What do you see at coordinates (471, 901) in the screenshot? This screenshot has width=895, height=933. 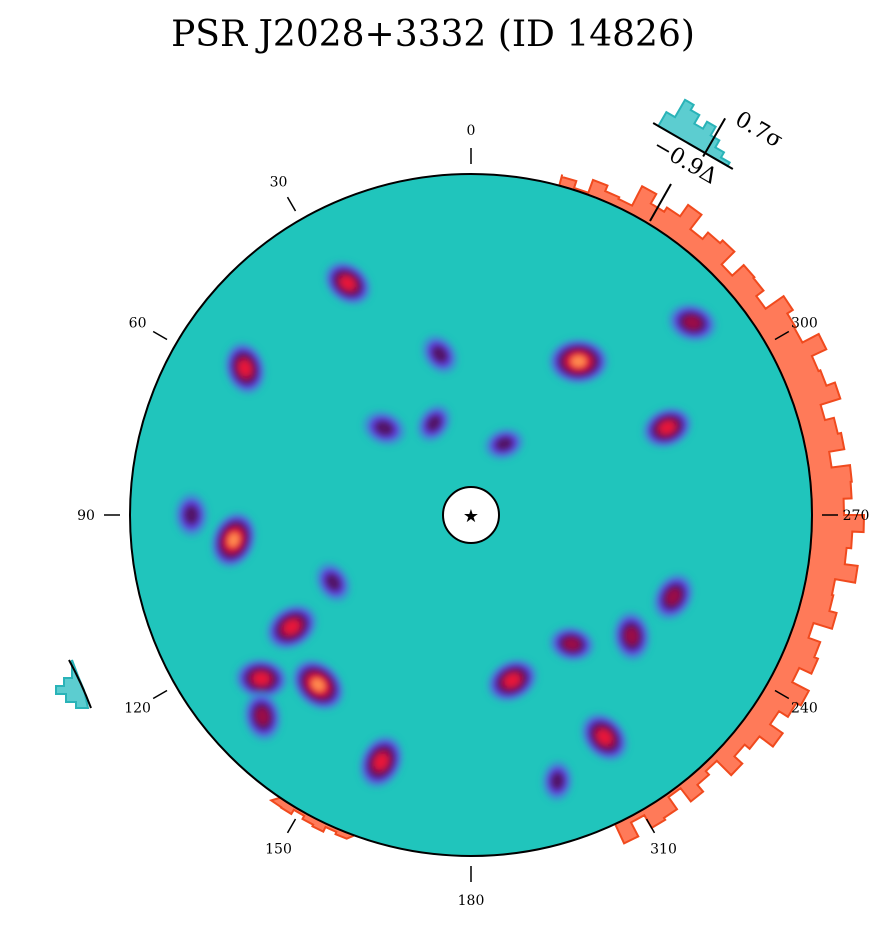 I see `angle-tick-label: 180` at bounding box center [471, 901].